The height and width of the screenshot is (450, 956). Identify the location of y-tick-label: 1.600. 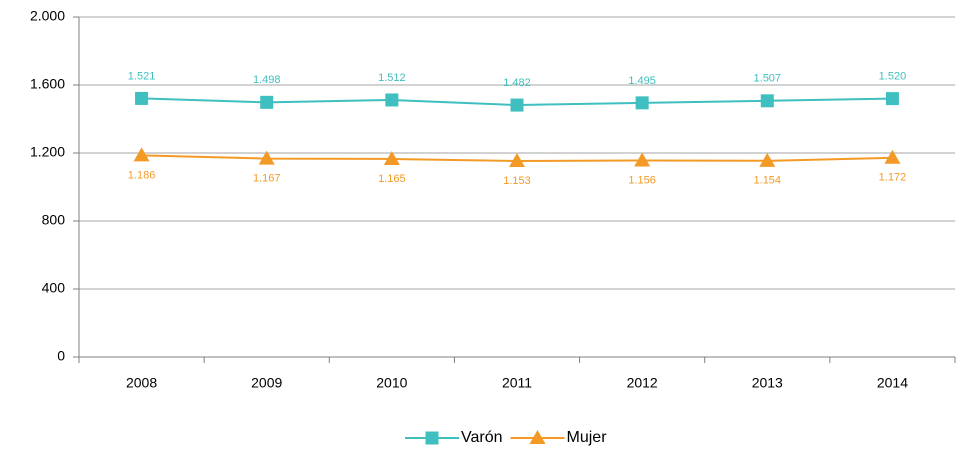
(47, 84).